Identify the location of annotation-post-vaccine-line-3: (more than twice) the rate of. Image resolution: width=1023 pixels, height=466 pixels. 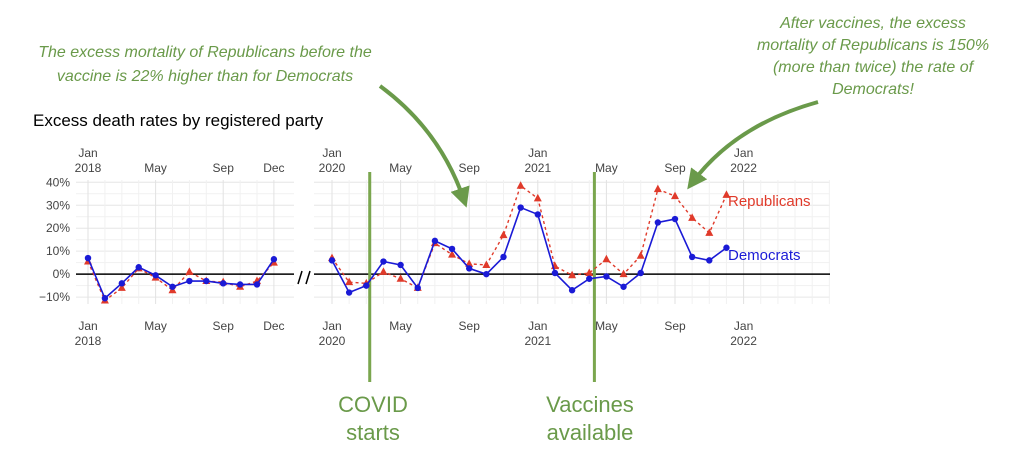
(874, 67).